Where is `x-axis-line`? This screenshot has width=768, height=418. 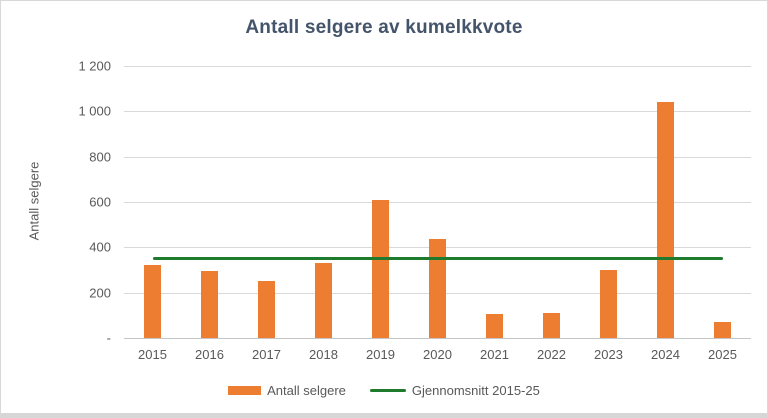 x-axis-line is located at coordinates (437, 338).